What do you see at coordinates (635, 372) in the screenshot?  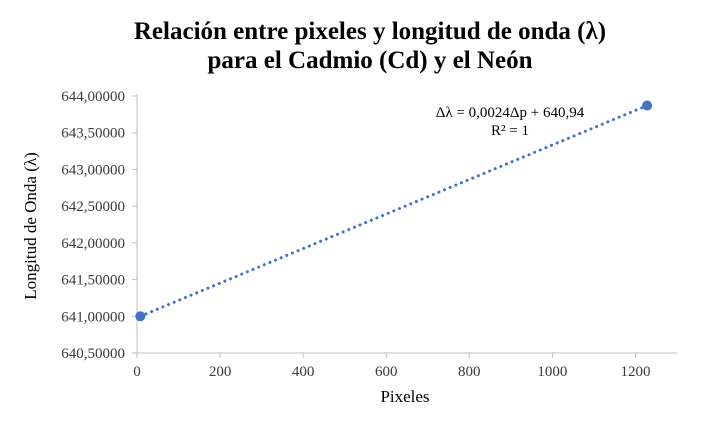 I see `x-tick-label: 1200` at bounding box center [635, 372].